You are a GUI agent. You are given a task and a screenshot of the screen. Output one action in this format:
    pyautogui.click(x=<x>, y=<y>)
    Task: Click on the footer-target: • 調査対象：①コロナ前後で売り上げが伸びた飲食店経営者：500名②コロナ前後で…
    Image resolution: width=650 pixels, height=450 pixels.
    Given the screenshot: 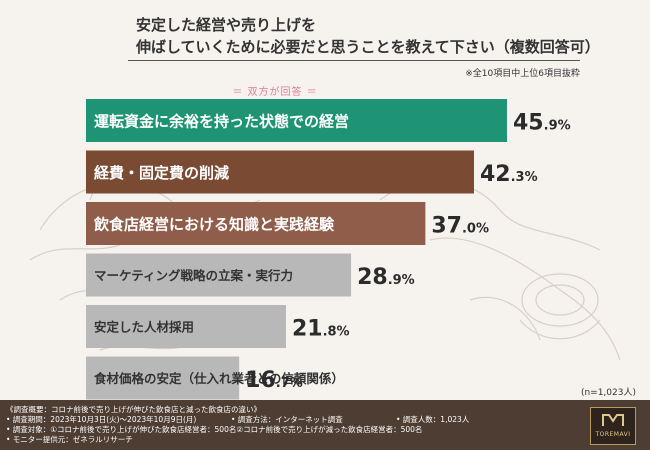 What is the action you would take?
    pyautogui.click(x=214, y=429)
    